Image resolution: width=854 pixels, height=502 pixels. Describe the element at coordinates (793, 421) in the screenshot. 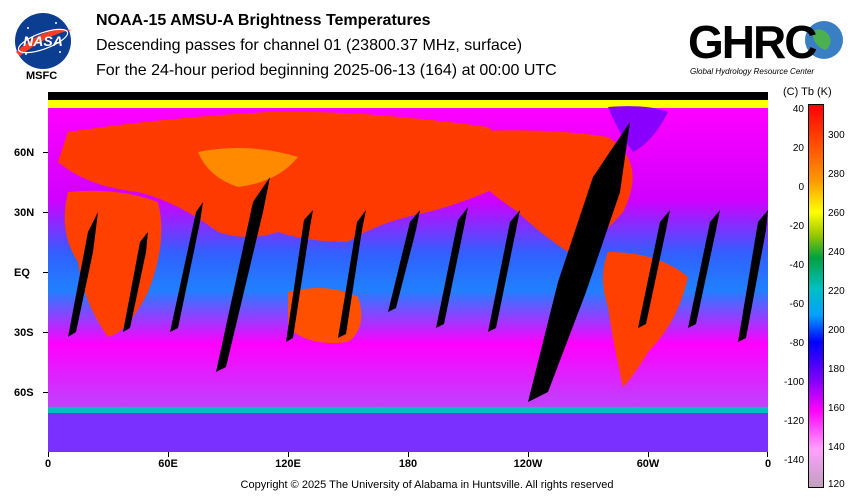

I see `celsius-tick: -120` at that location.